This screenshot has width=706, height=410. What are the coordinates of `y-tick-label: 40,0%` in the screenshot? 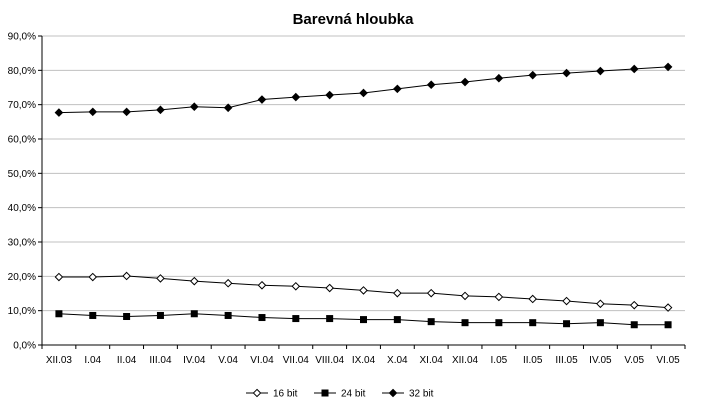 It's located at (22, 208).